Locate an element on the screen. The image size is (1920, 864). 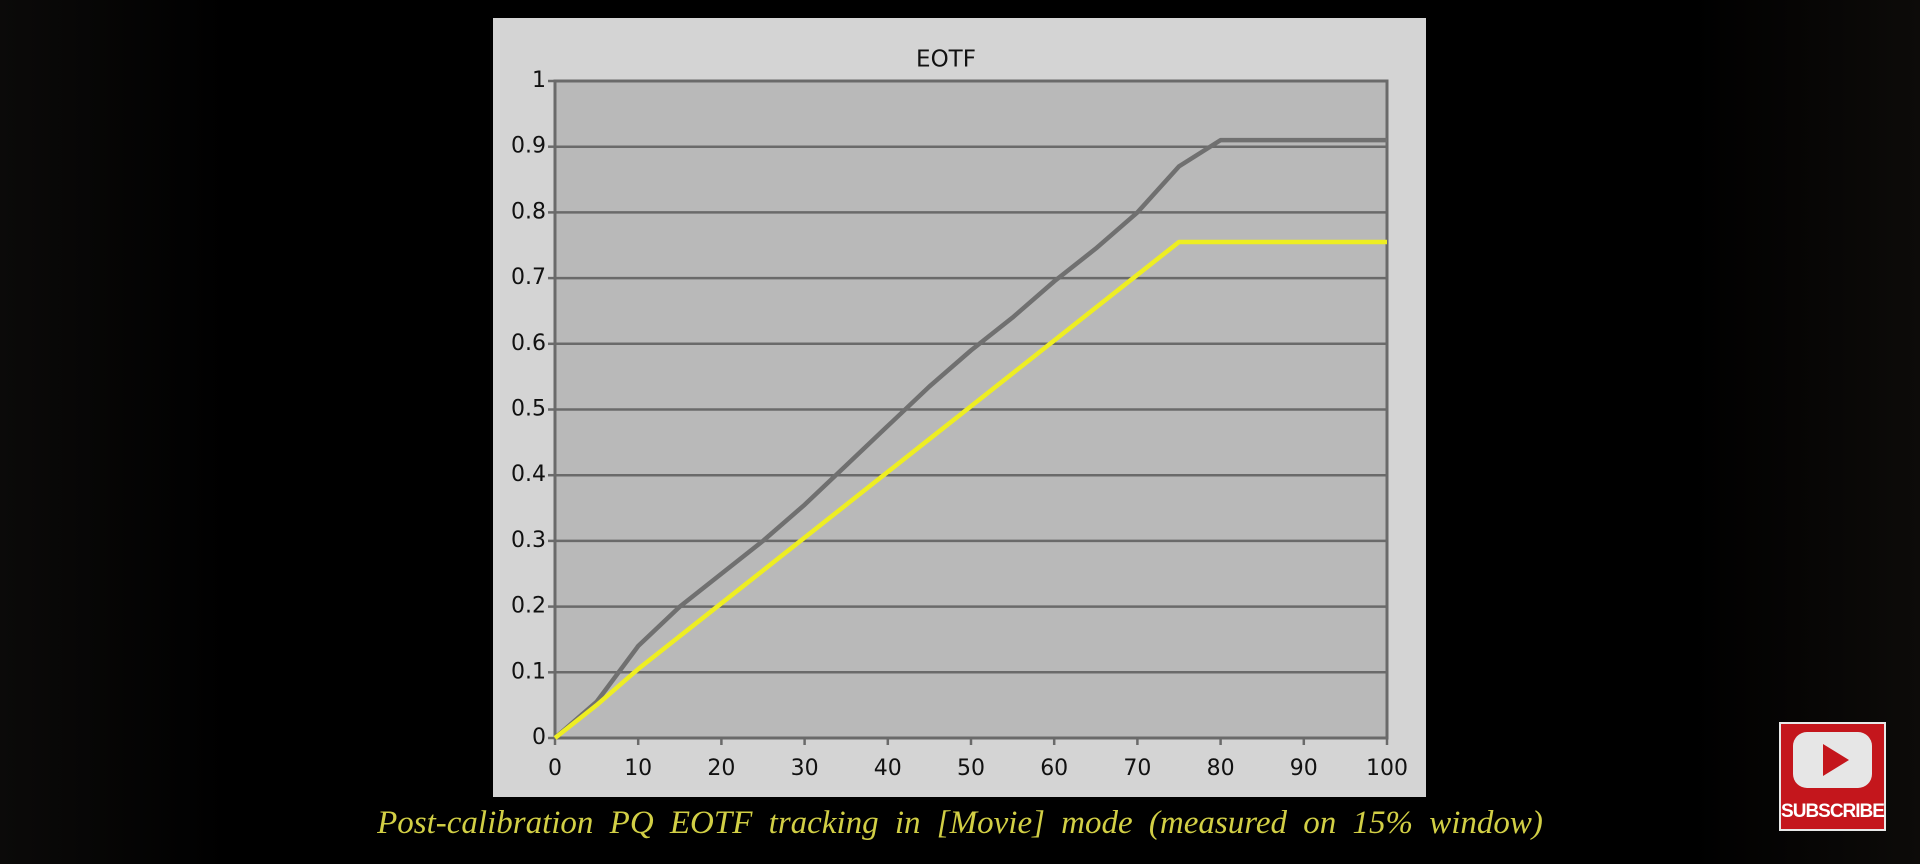
x-tick-label: 20 is located at coordinates (721, 768).